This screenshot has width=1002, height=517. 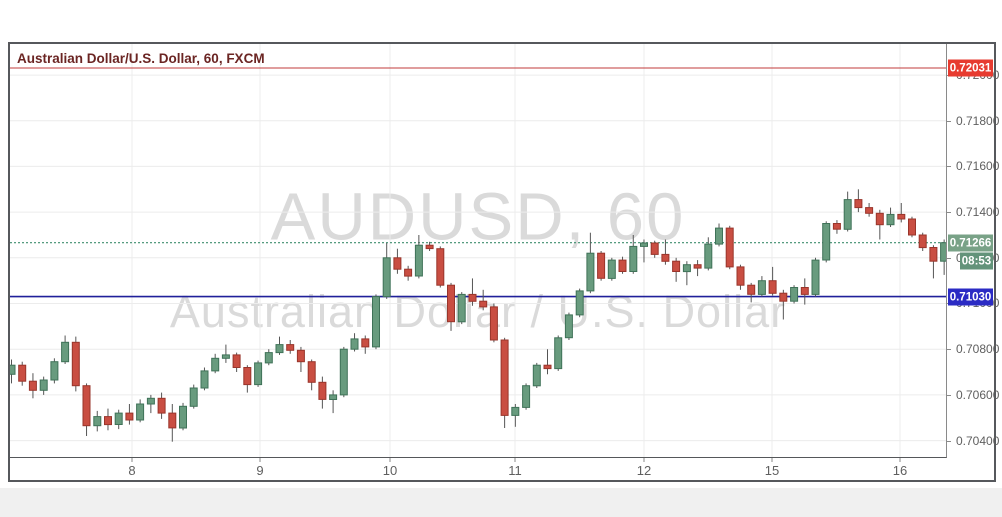 I want to click on time-tick-label: 15, so click(x=772, y=470).